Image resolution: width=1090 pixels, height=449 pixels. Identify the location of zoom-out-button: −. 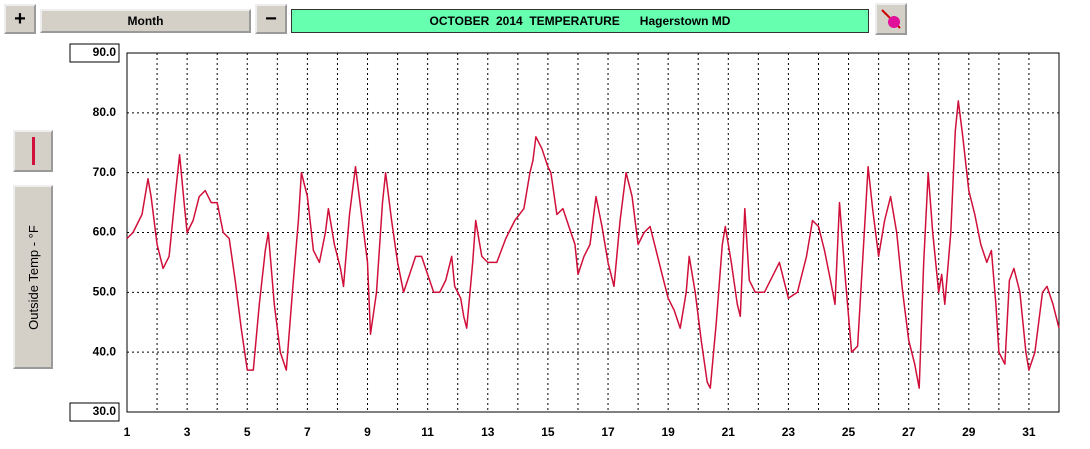
(271, 19).